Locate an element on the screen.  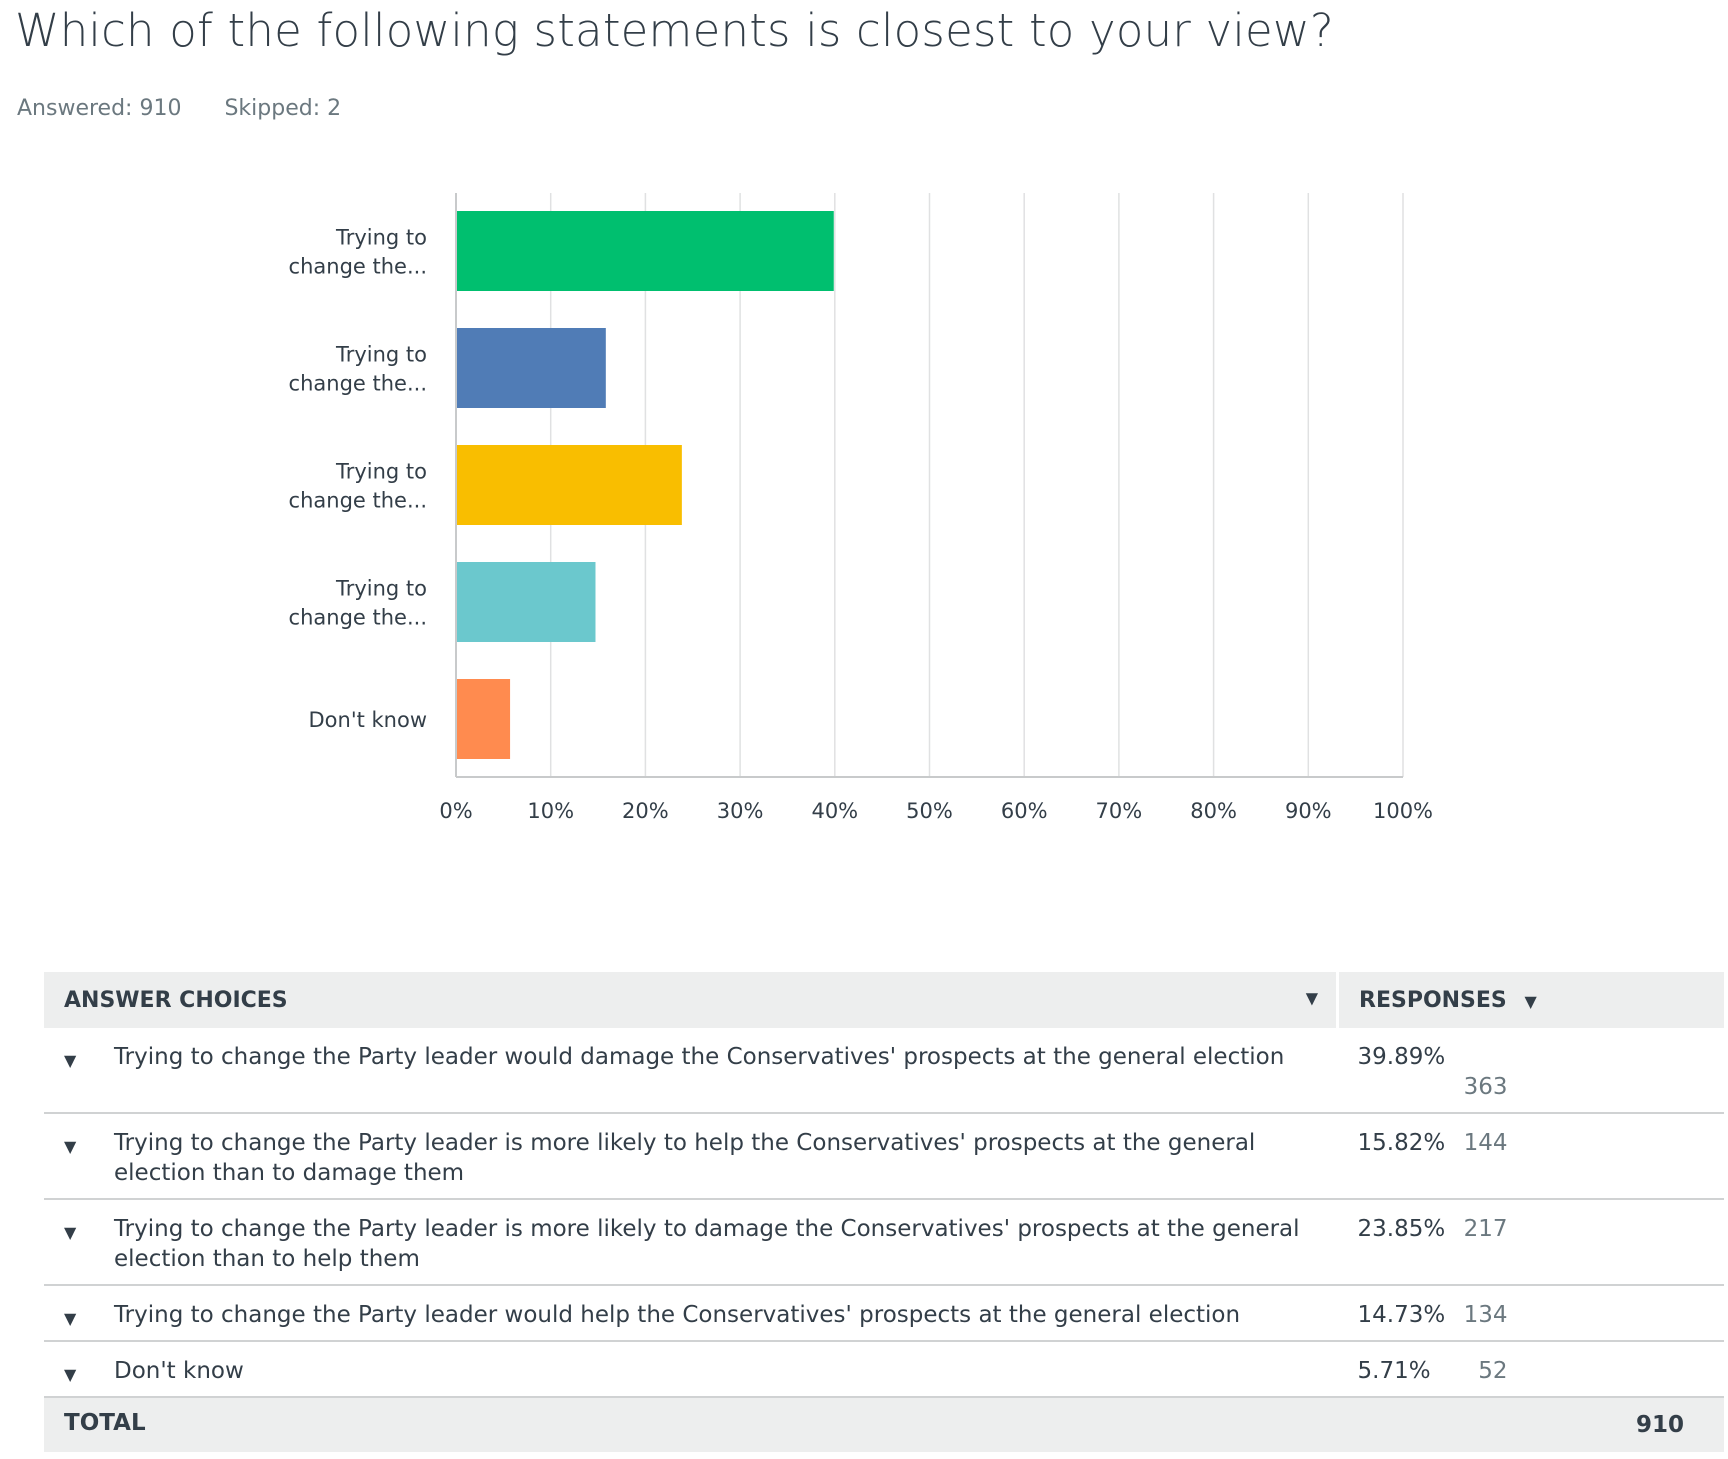
response-percent: 39.89% is located at coordinates (1401, 1057).